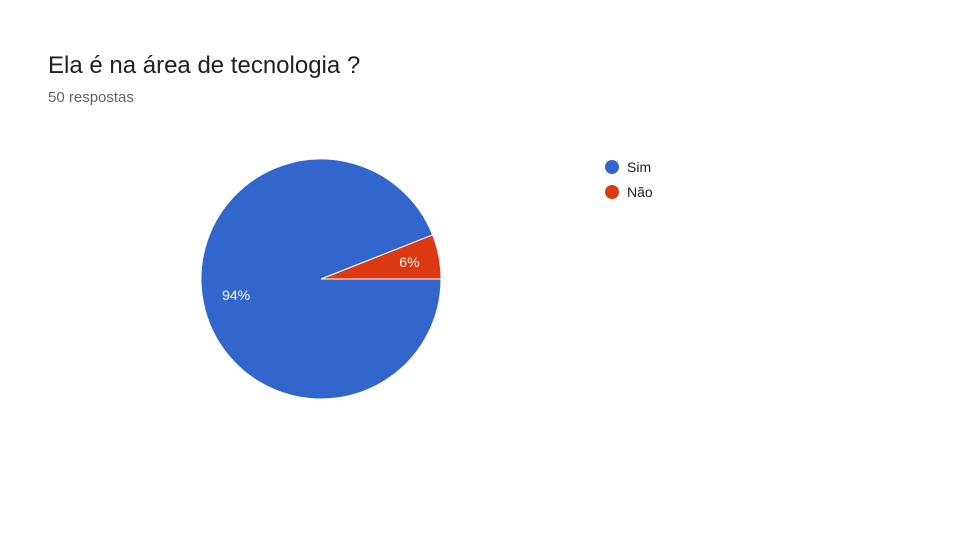 The height and width of the screenshot is (540, 960). Describe the element at coordinates (236, 295) in the screenshot. I see `slice-value-label: 94%` at that location.